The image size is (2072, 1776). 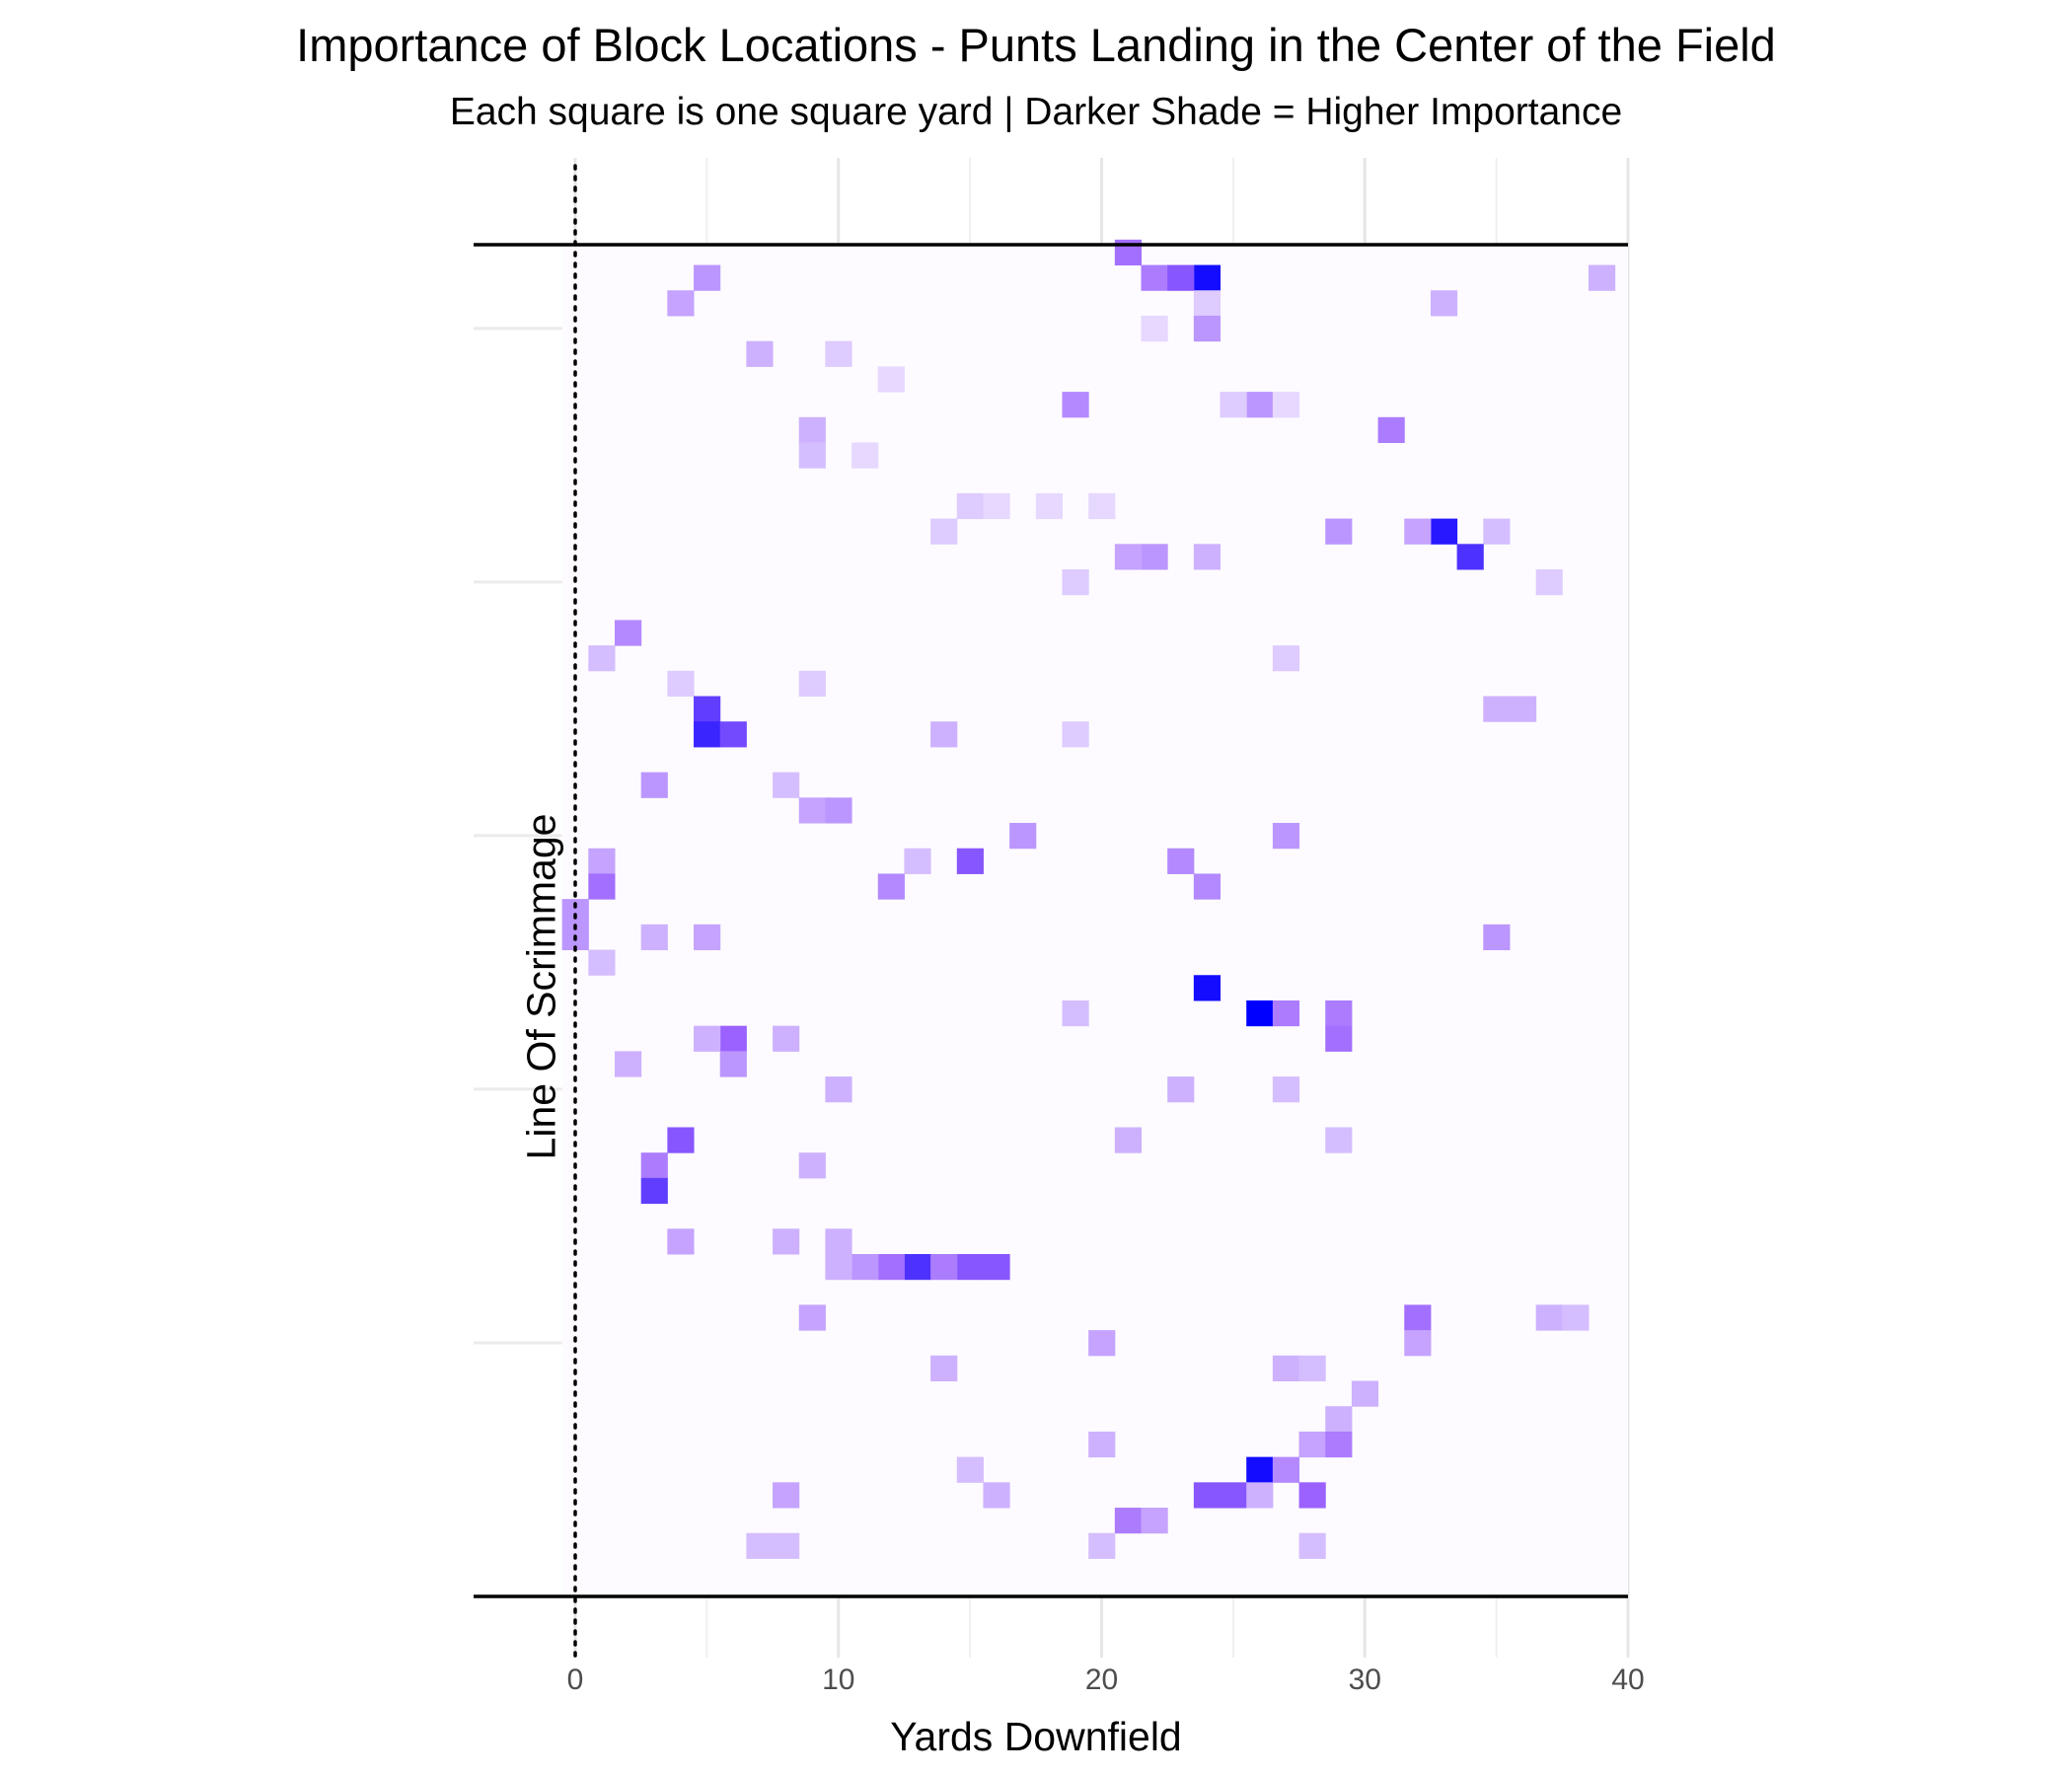 I want to click on x-tick-label: 10, so click(x=838, y=1680).